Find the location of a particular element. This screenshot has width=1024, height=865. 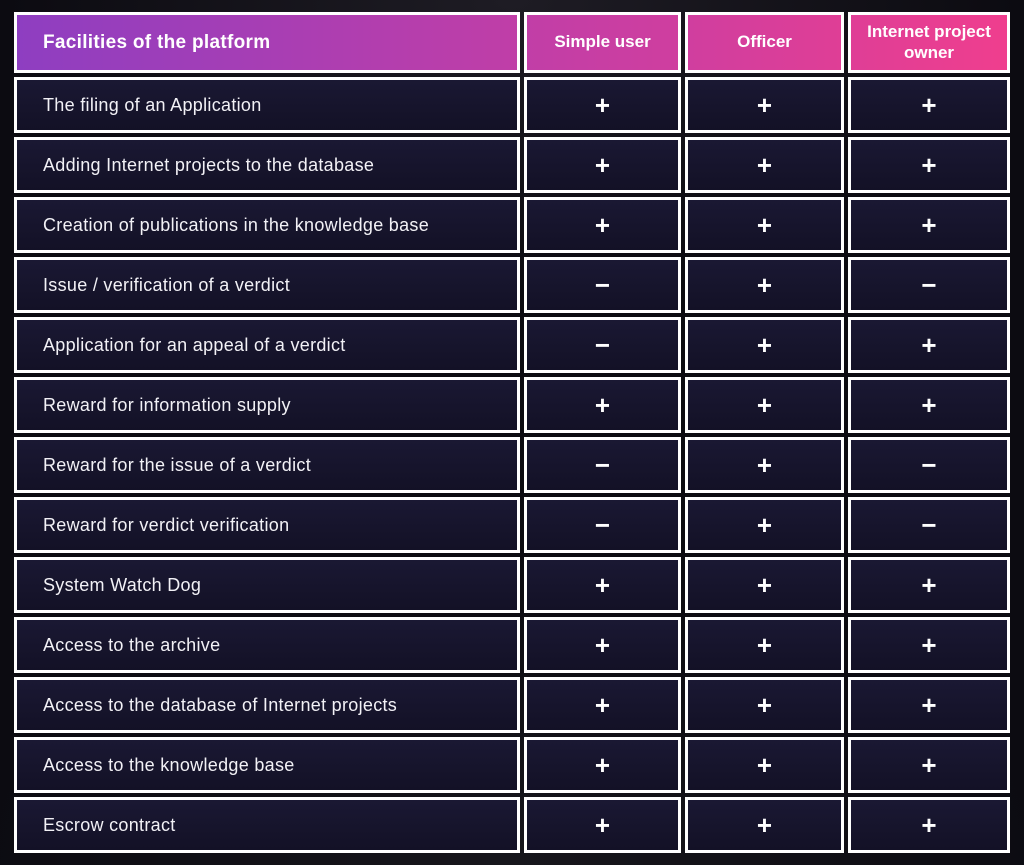

header-col-simple-user: Simple user is located at coordinates (602, 42).